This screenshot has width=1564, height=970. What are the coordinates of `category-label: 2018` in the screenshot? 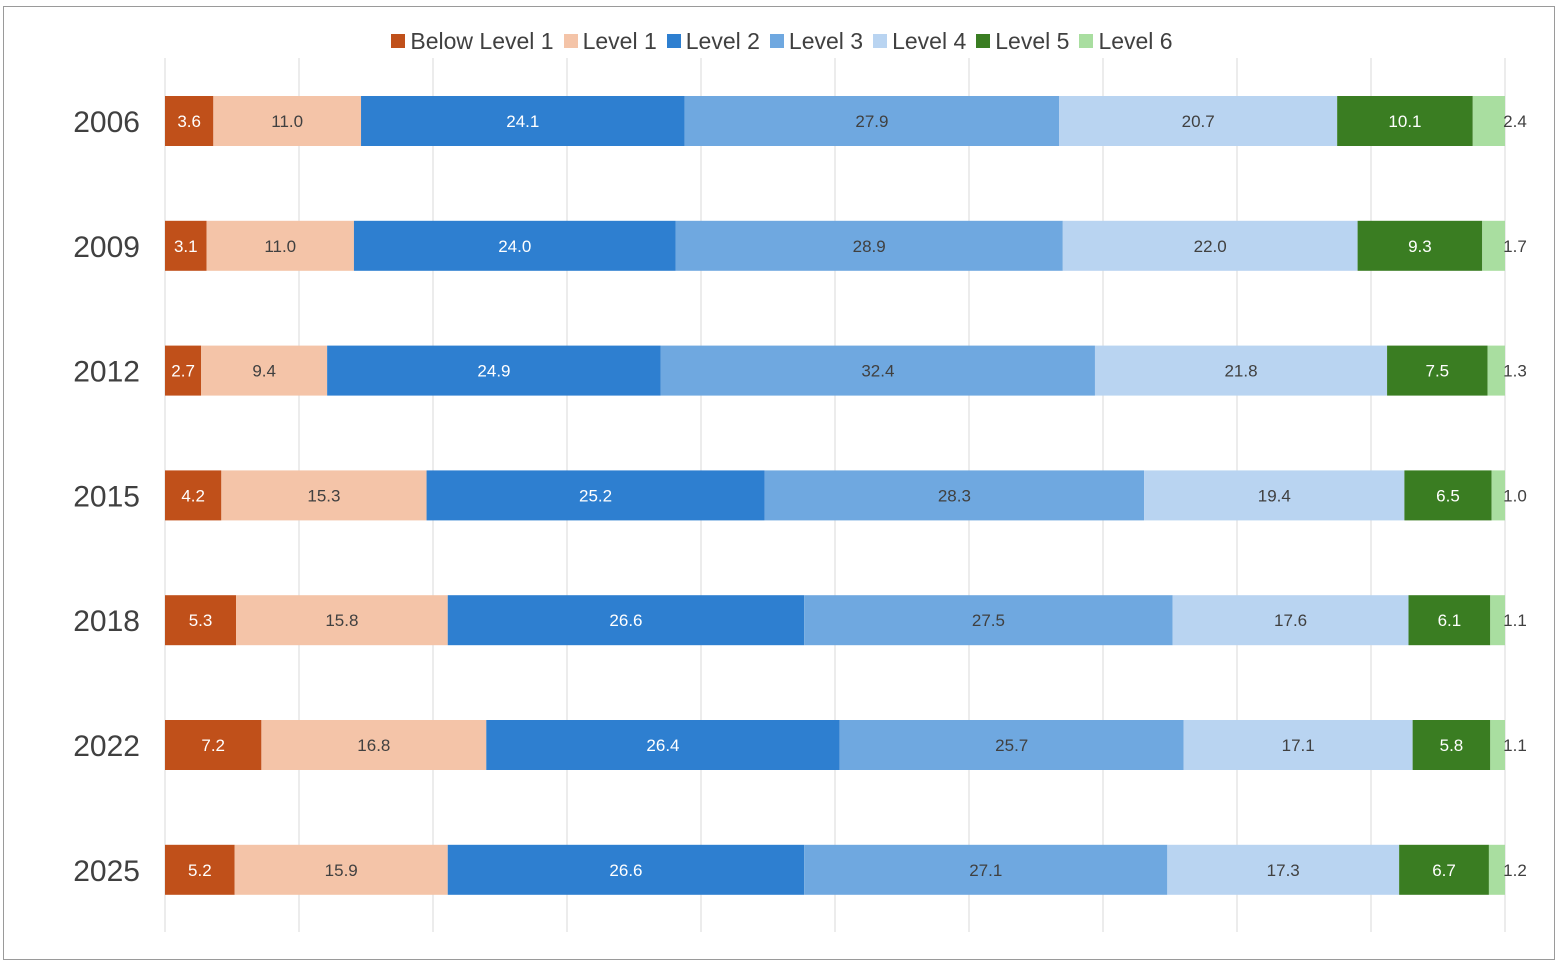 It's located at (106, 621).